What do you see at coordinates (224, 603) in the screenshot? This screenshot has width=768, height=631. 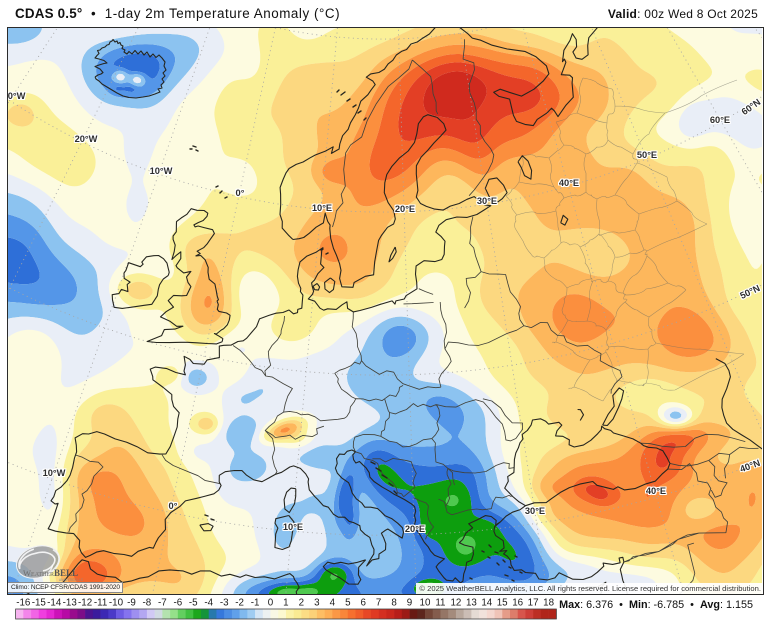 I see `svg-text: -3` at bounding box center [224, 603].